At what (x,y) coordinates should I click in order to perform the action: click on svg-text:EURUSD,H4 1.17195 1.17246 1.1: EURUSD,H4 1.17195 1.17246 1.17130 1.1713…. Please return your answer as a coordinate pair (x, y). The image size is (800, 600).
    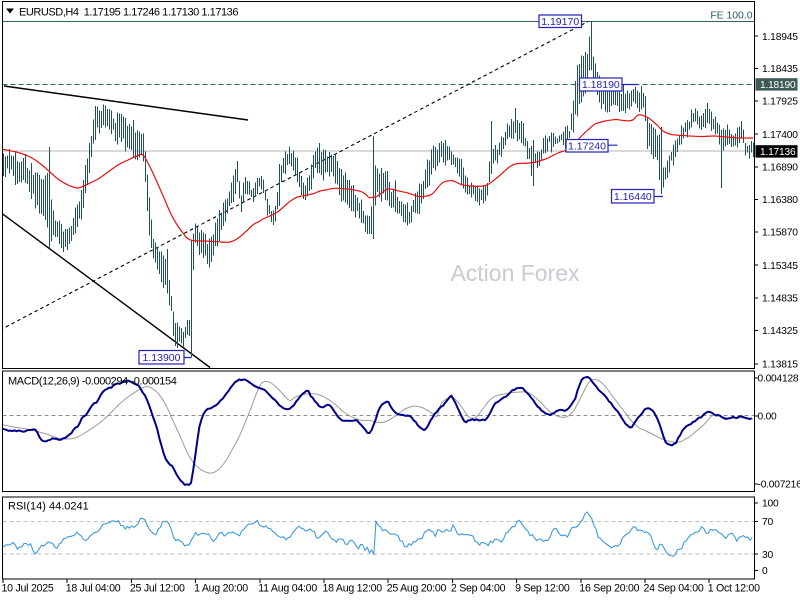
    Looking at the image, I should click on (128, 13).